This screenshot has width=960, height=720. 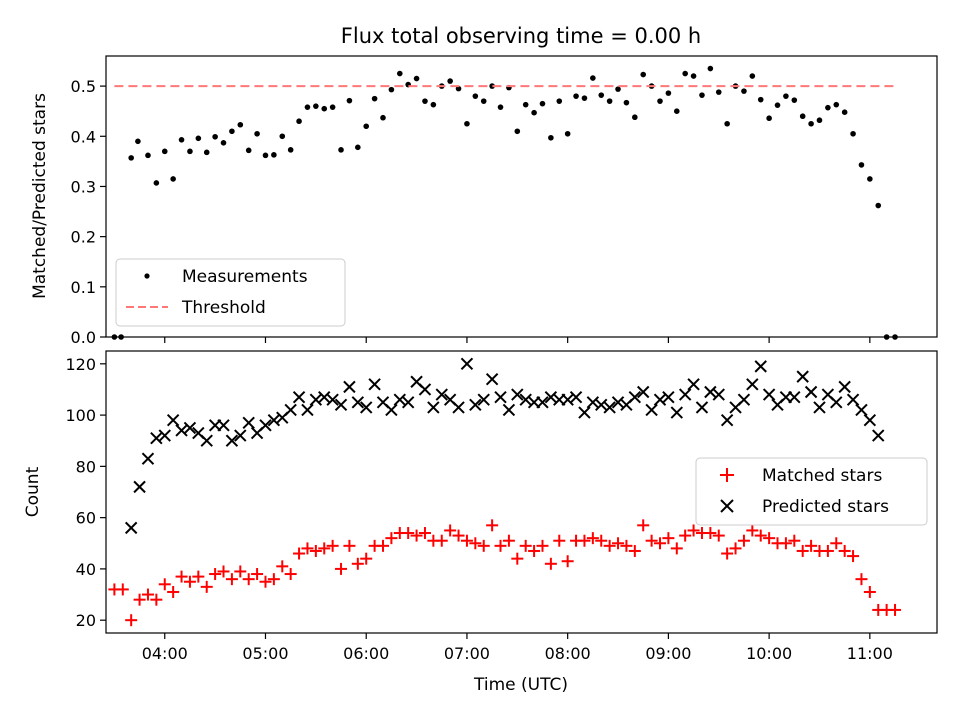 What do you see at coordinates (230, 292) in the screenshot?
I see `ratio-legend-box` at bounding box center [230, 292].